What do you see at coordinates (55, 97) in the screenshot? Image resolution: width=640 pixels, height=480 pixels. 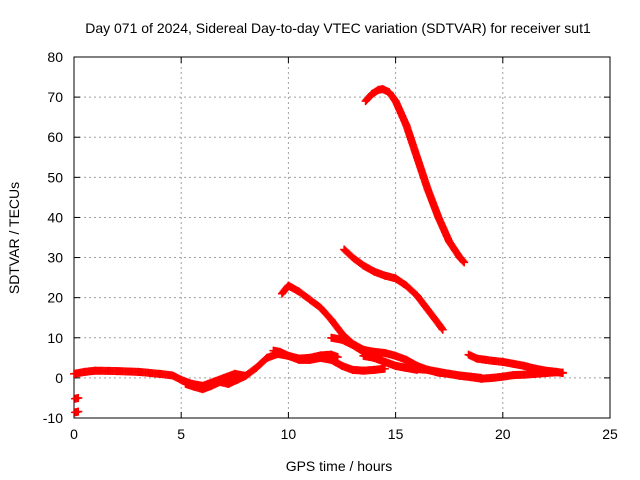 I see `y-tick-label: 70` at bounding box center [55, 97].